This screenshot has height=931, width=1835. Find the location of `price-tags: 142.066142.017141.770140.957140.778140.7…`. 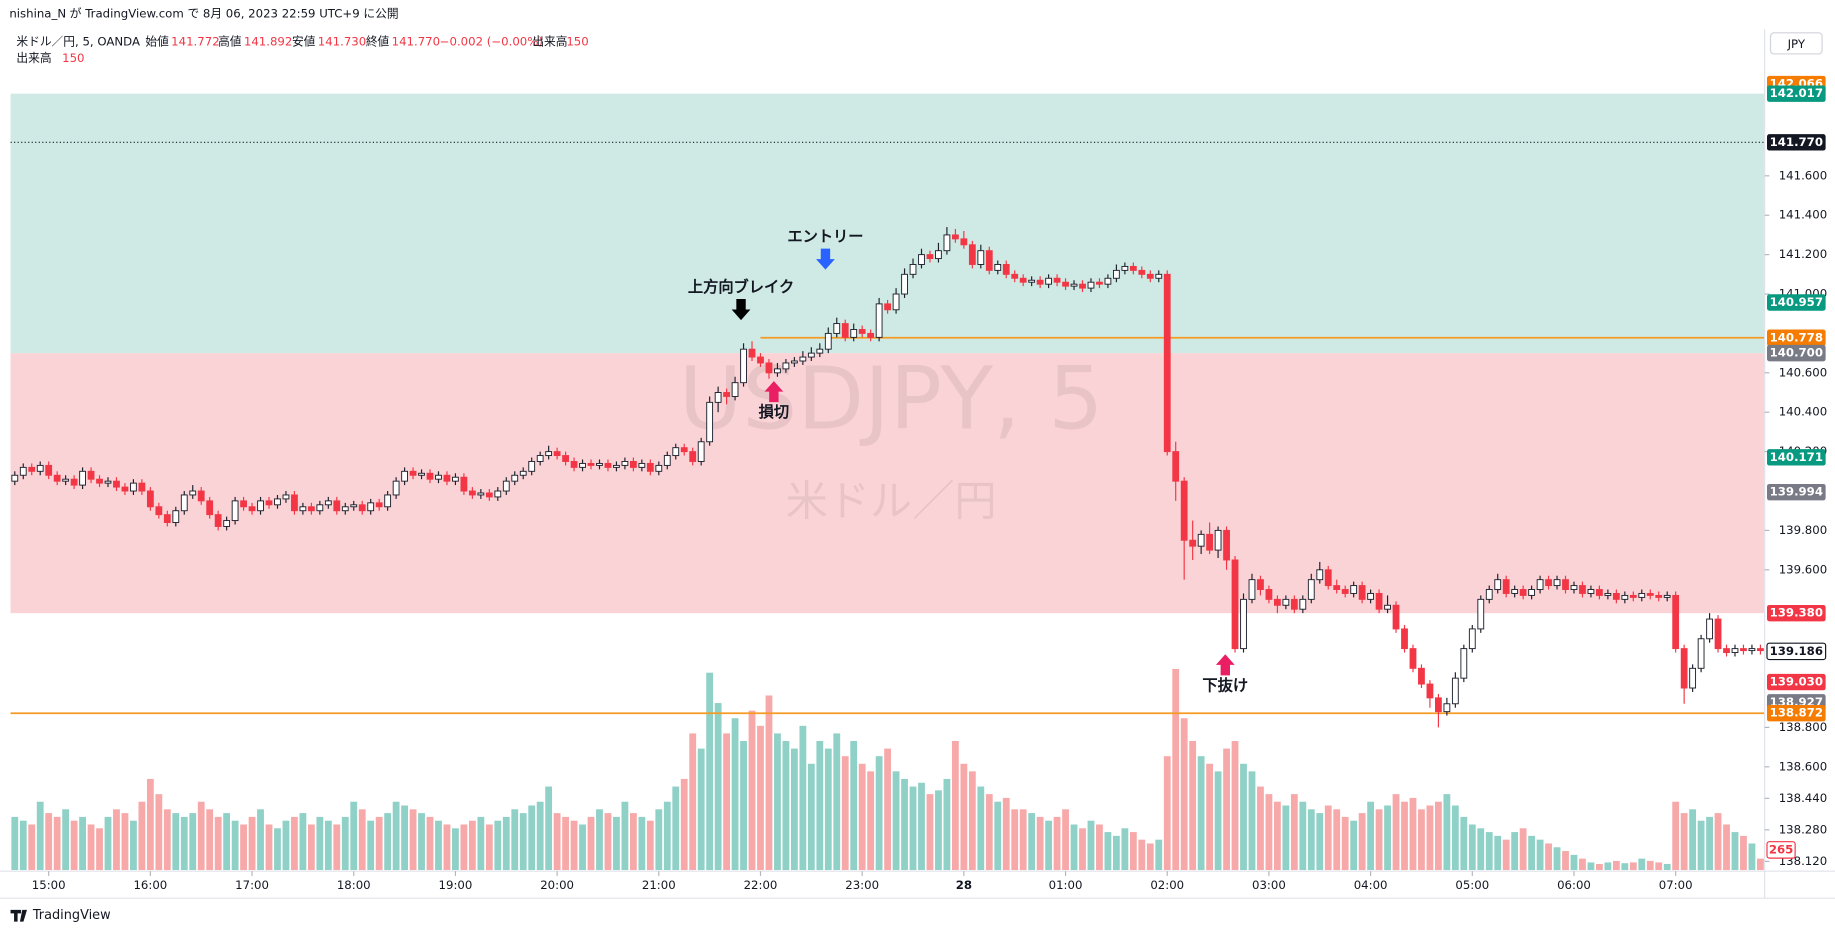

price-tags: 142.066142.017141.770140.957140.778140.7… is located at coordinates (1796, 467).